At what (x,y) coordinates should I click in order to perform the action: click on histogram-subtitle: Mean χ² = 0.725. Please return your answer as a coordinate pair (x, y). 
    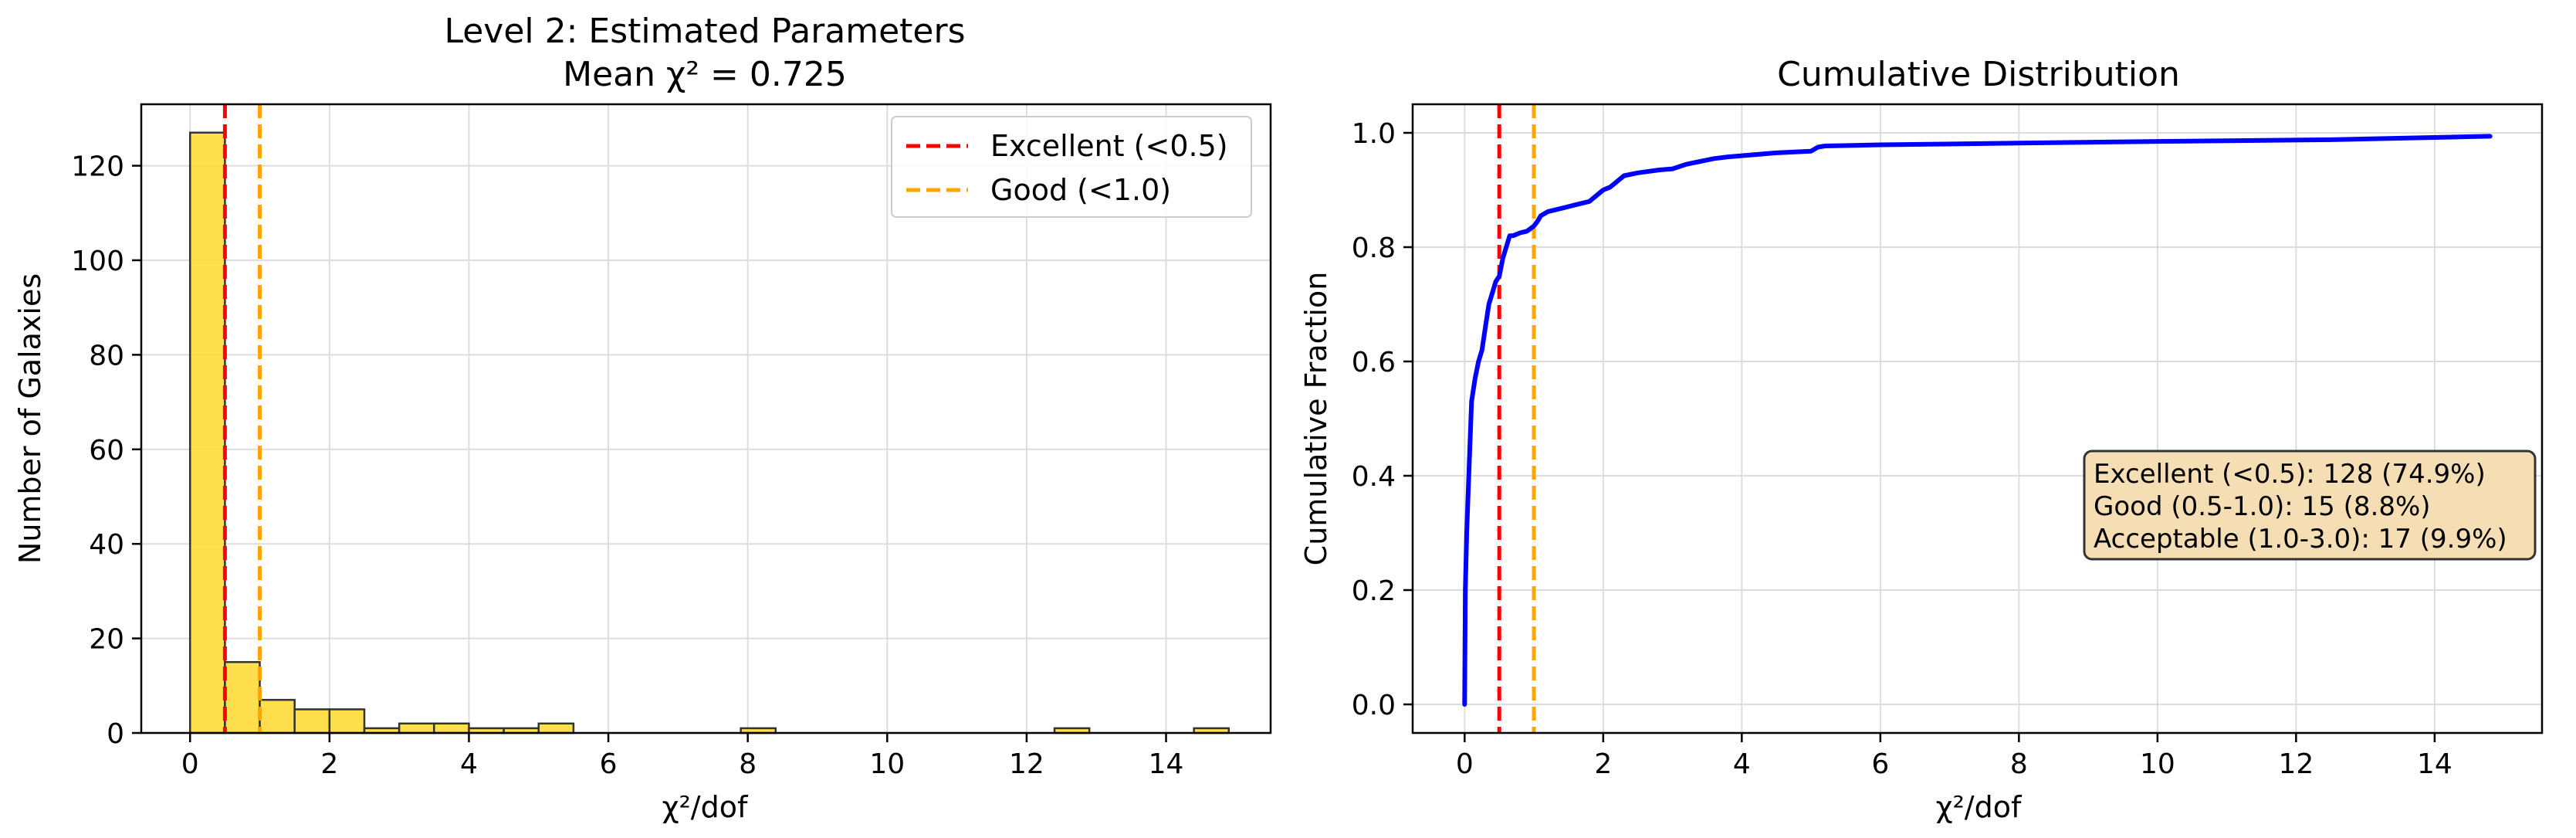
    Looking at the image, I should click on (705, 74).